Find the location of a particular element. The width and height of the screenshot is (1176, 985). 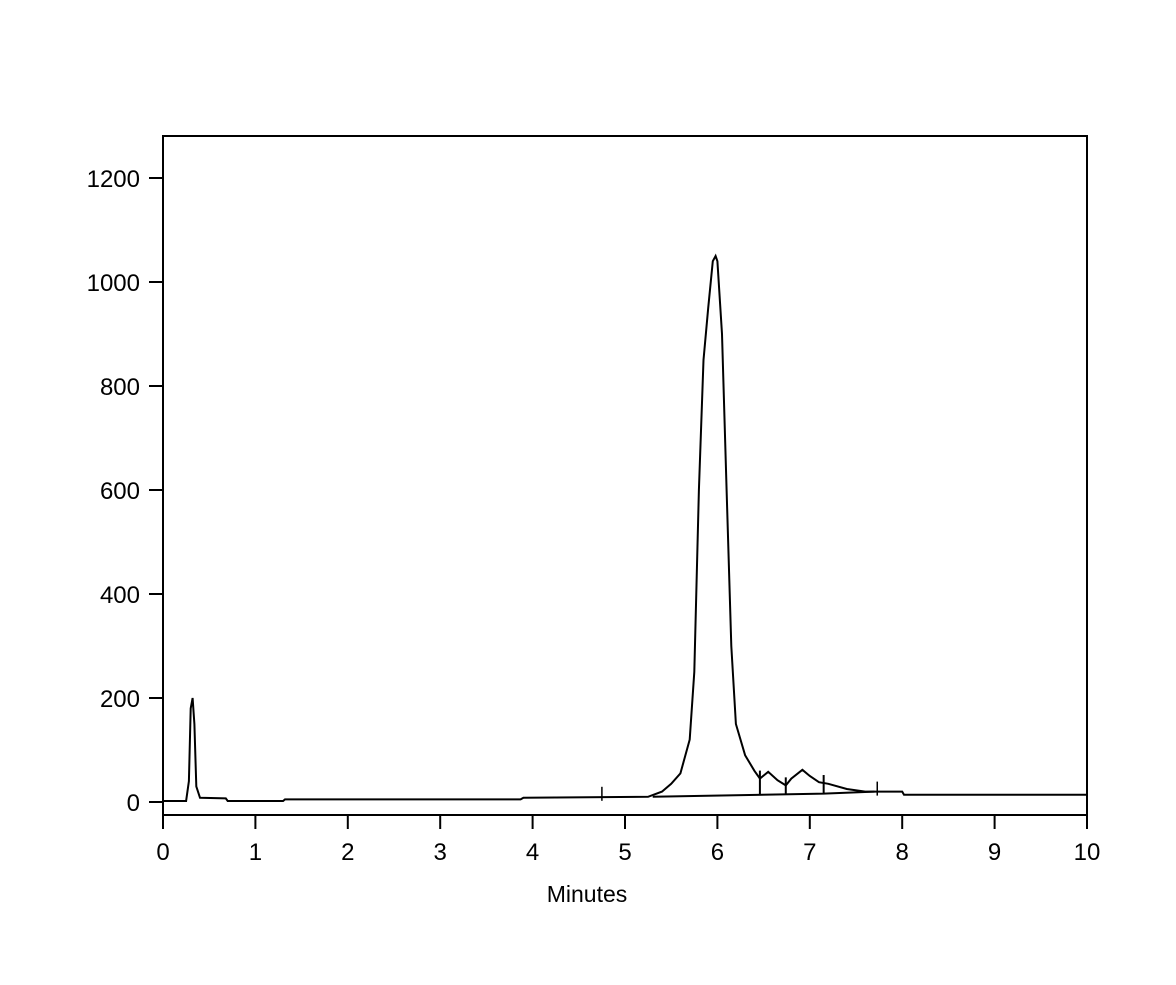

x-tick-label: 9 is located at coordinates (994, 852).